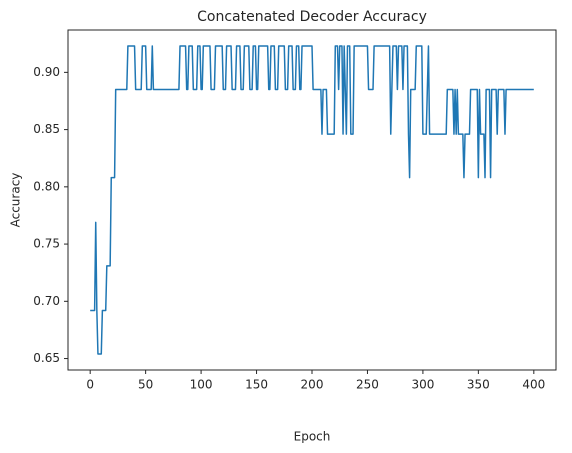 The height and width of the screenshot is (453, 572). Describe the element at coordinates (46, 358) in the screenshot. I see `y-tick-label: 0.65` at that location.